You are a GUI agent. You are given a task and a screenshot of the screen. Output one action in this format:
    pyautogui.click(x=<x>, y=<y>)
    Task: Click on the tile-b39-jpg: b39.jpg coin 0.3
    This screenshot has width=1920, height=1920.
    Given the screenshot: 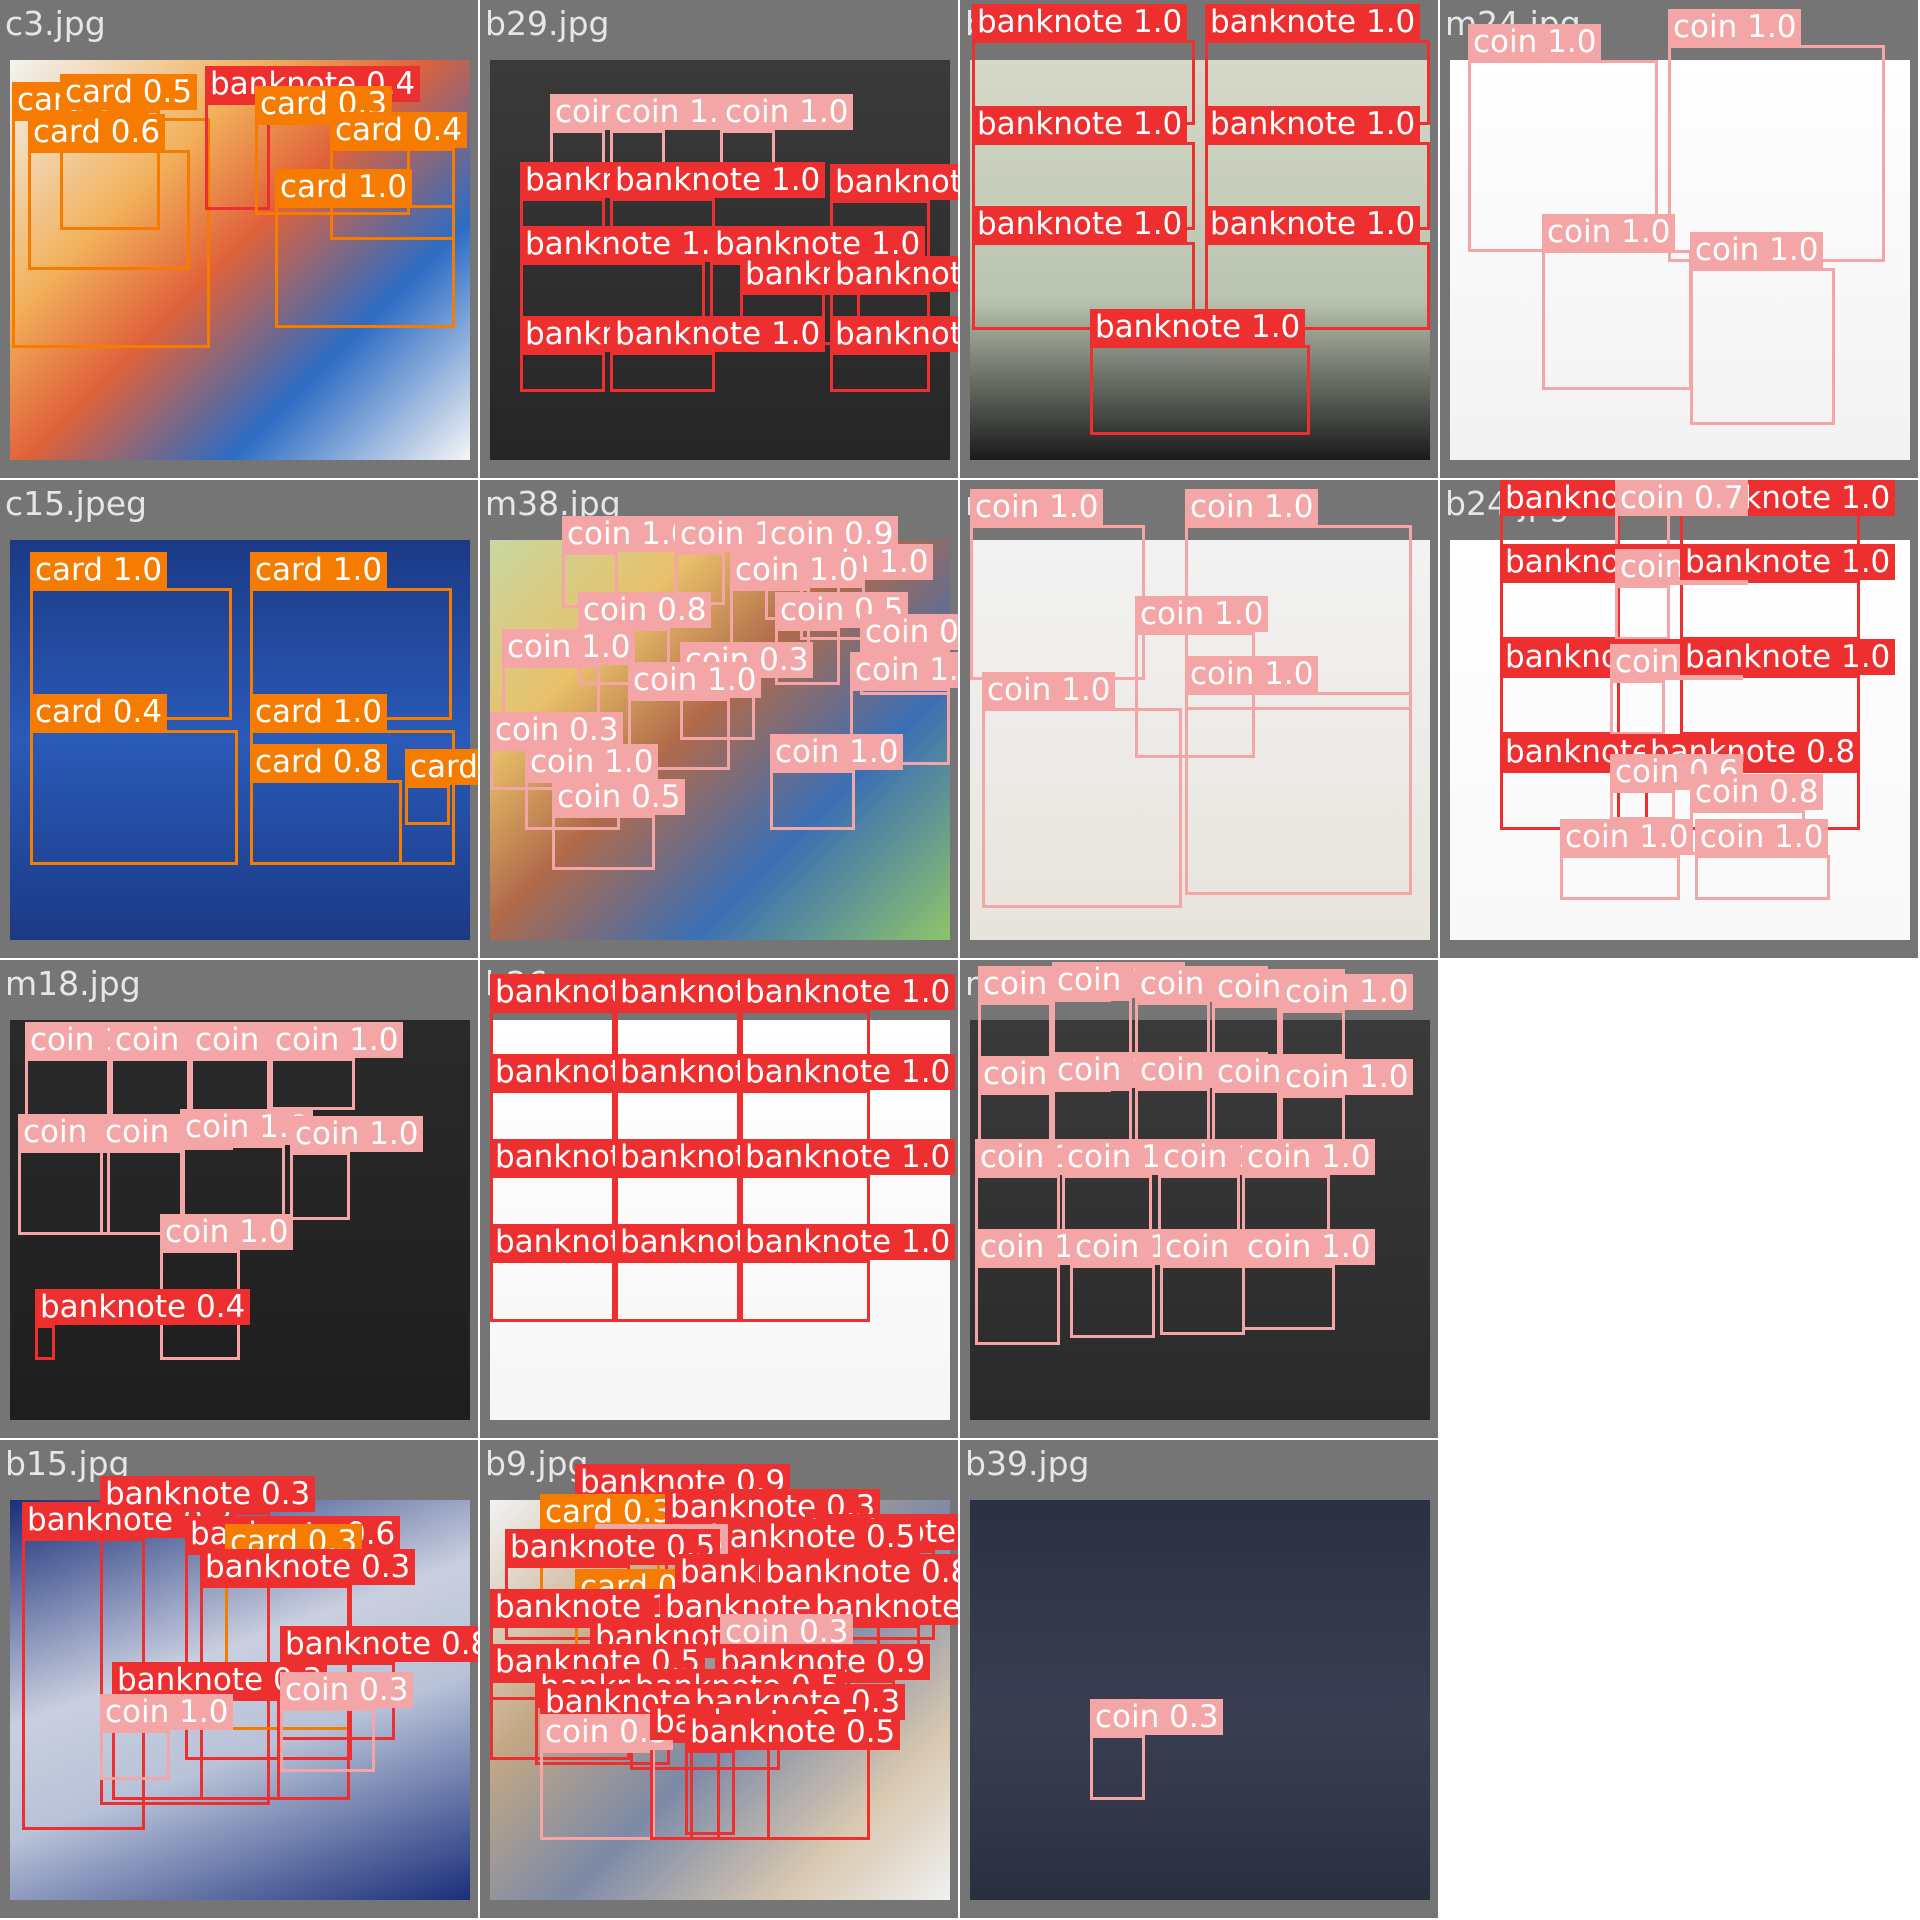 What is the action you would take?
    pyautogui.click(x=1199, y=1679)
    